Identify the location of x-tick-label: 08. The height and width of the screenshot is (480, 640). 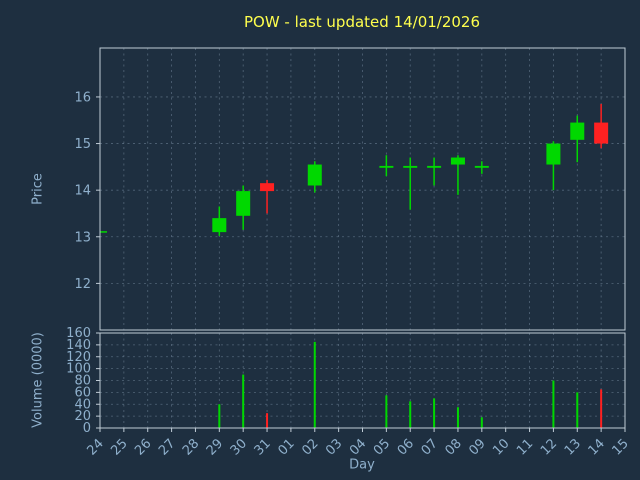
(453, 447).